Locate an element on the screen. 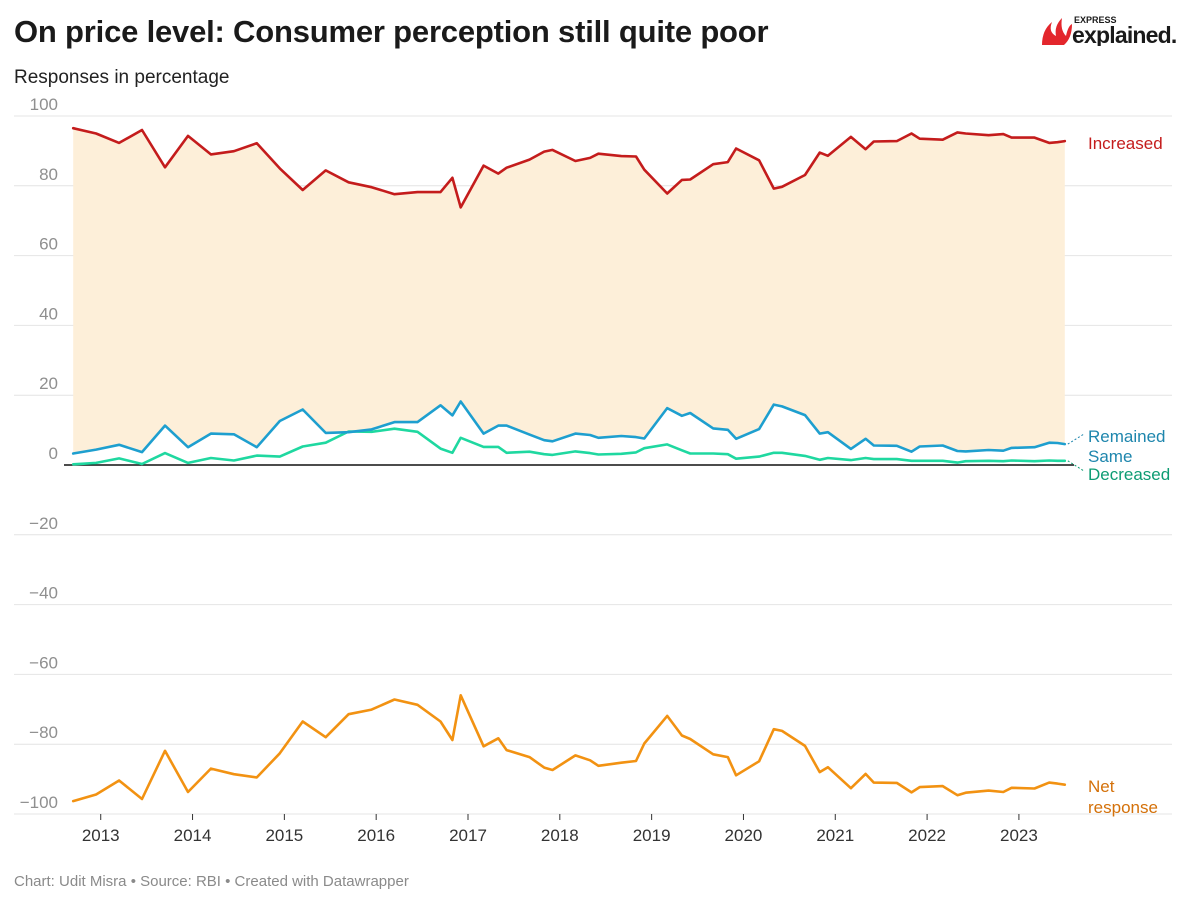 This screenshot has height=907, width=1200. y-tick-label: 20 is located at coordinates (48, 383).